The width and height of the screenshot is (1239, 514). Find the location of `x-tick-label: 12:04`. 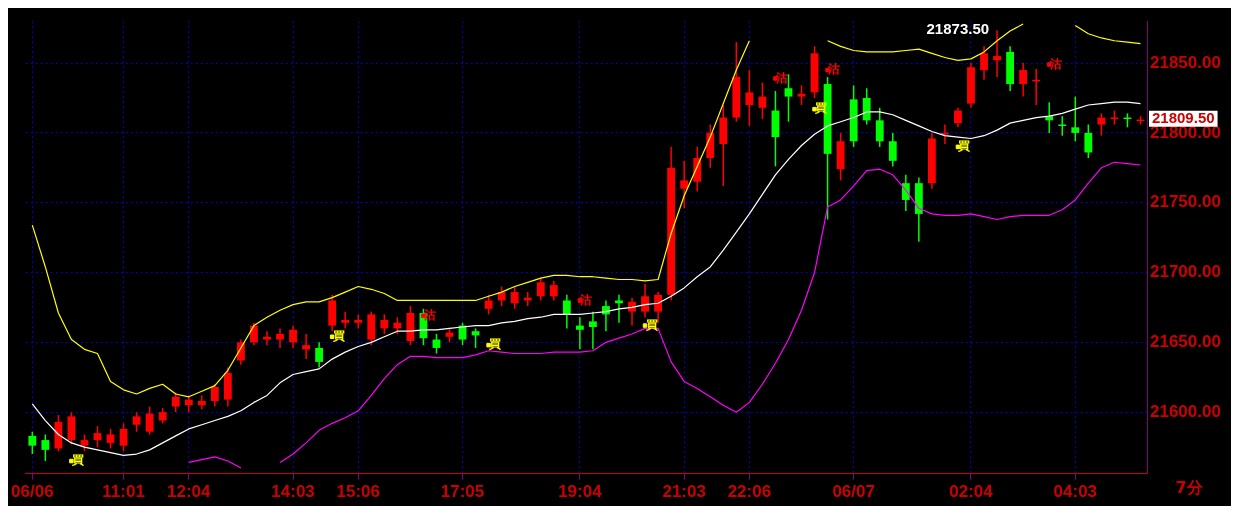

x-tick-label: 12:04 is located at coordinates (189, 492).